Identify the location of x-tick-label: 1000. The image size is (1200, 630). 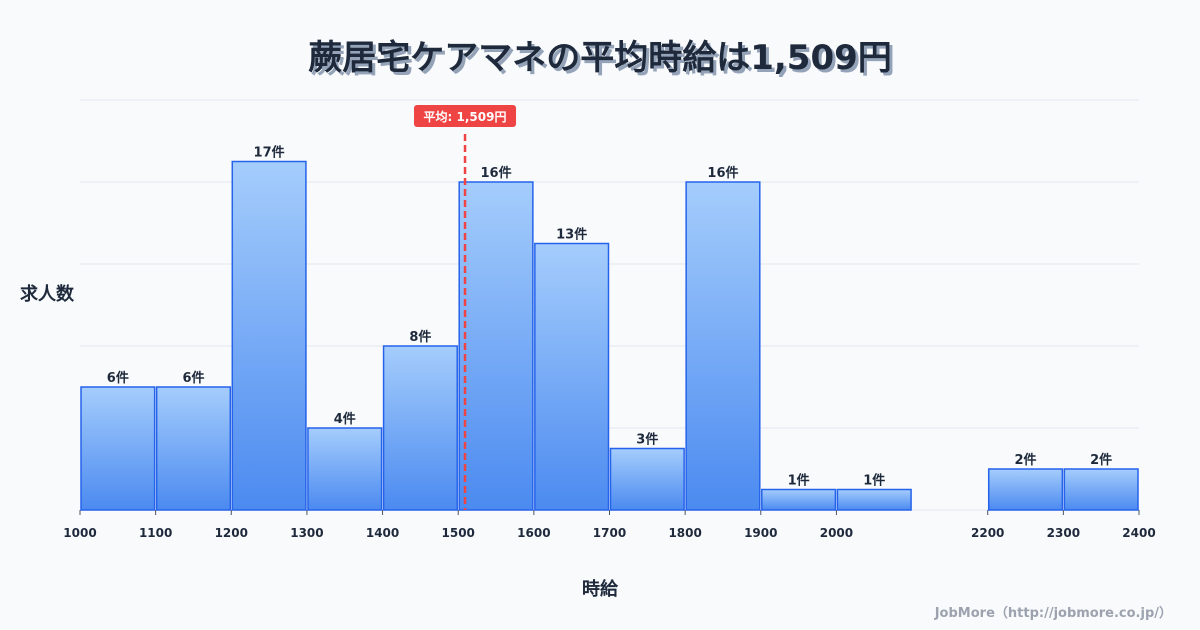
(79, 533).